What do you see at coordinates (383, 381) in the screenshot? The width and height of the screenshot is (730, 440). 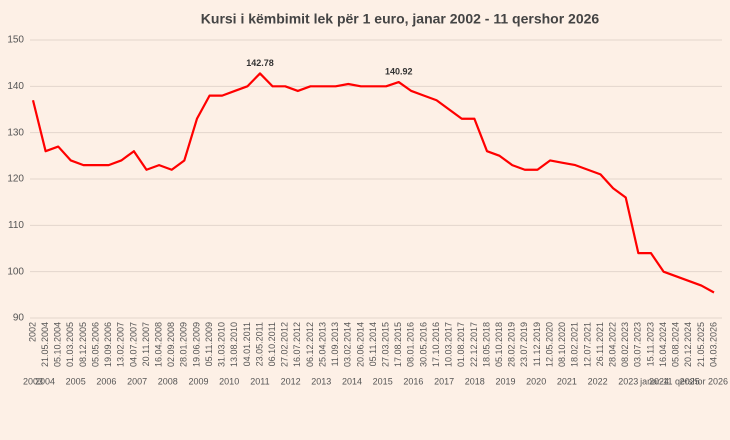 I see `year-label: 2015` at bounding box center [383, 381].